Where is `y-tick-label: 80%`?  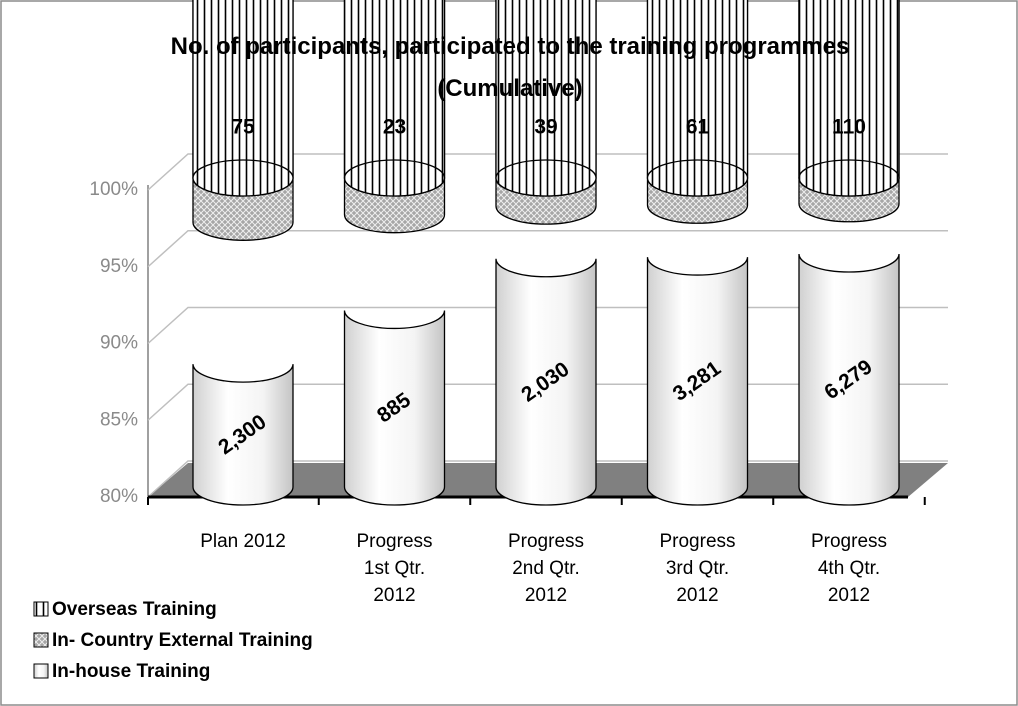
y-tick-label: 80% is located at coordinates (119, 496).